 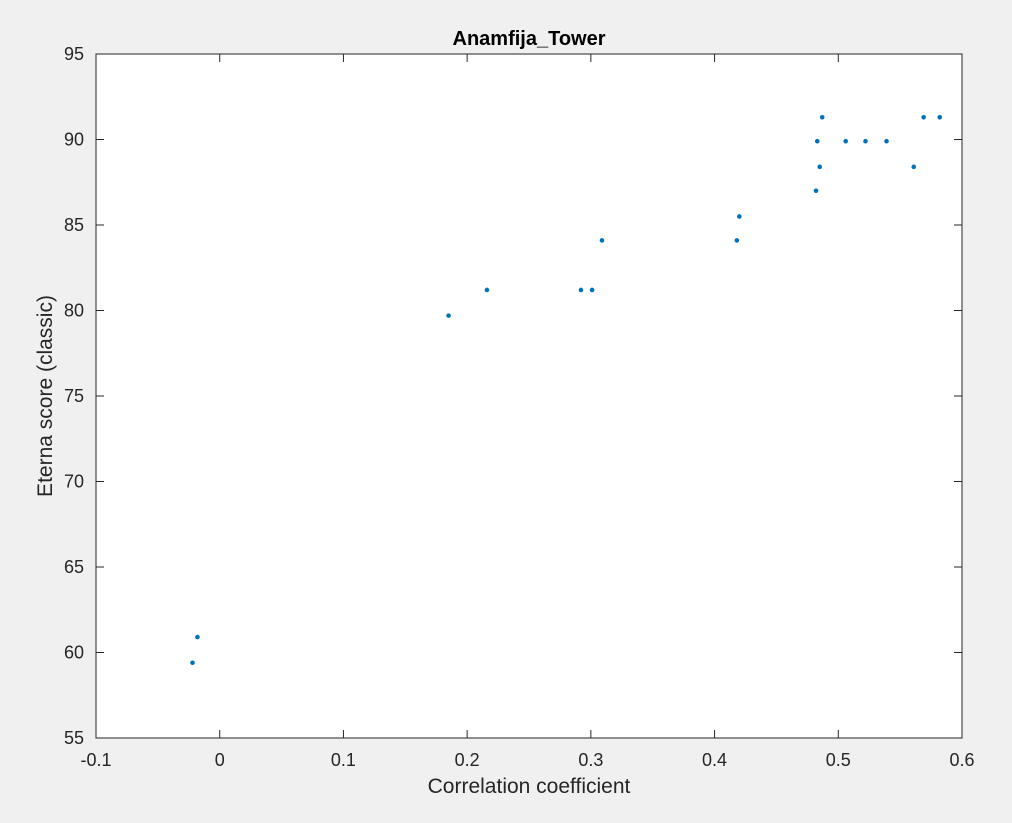 I want to click on x-tick-label: 0.2, so click(x=467, y=760).